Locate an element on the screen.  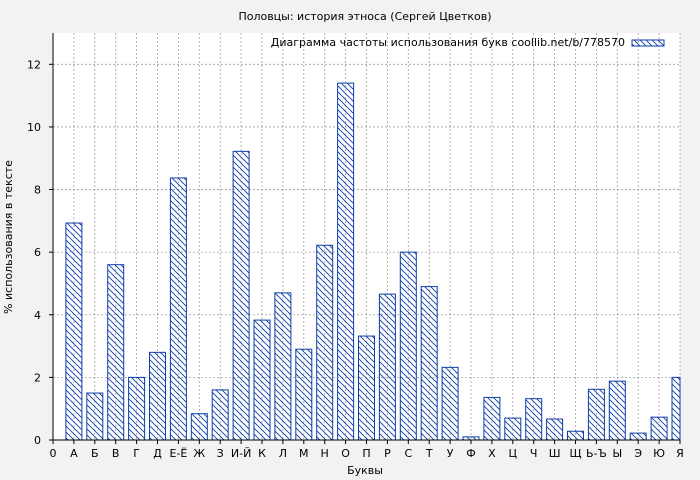
bar-Л is located at coordinates (283, 366).